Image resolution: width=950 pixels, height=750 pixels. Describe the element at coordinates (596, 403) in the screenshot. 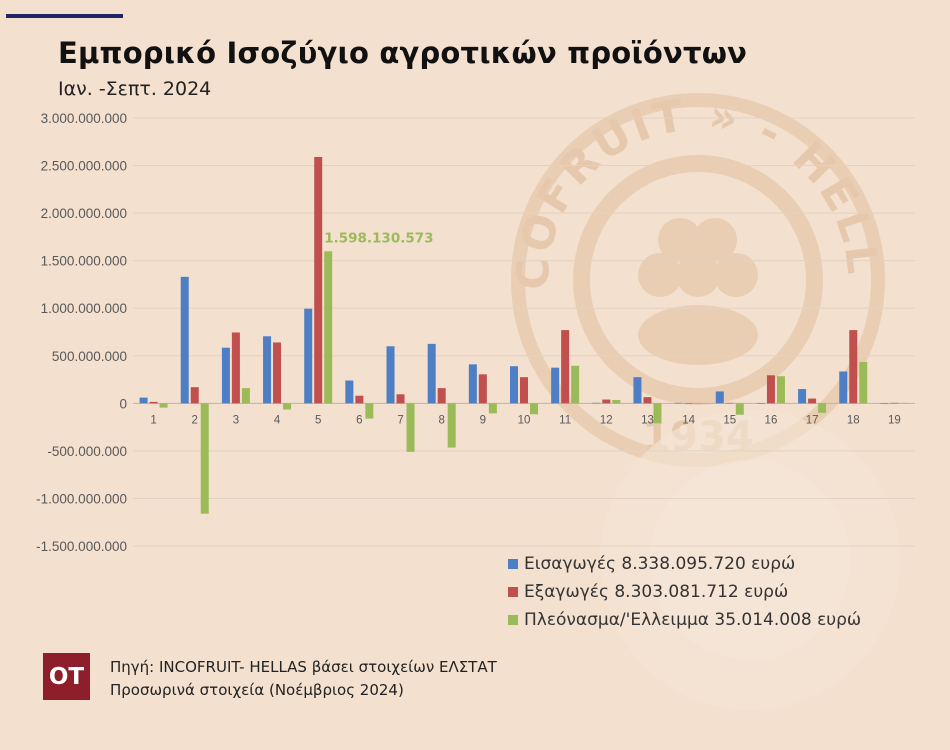

I see `bar-s0-c12` at that location.